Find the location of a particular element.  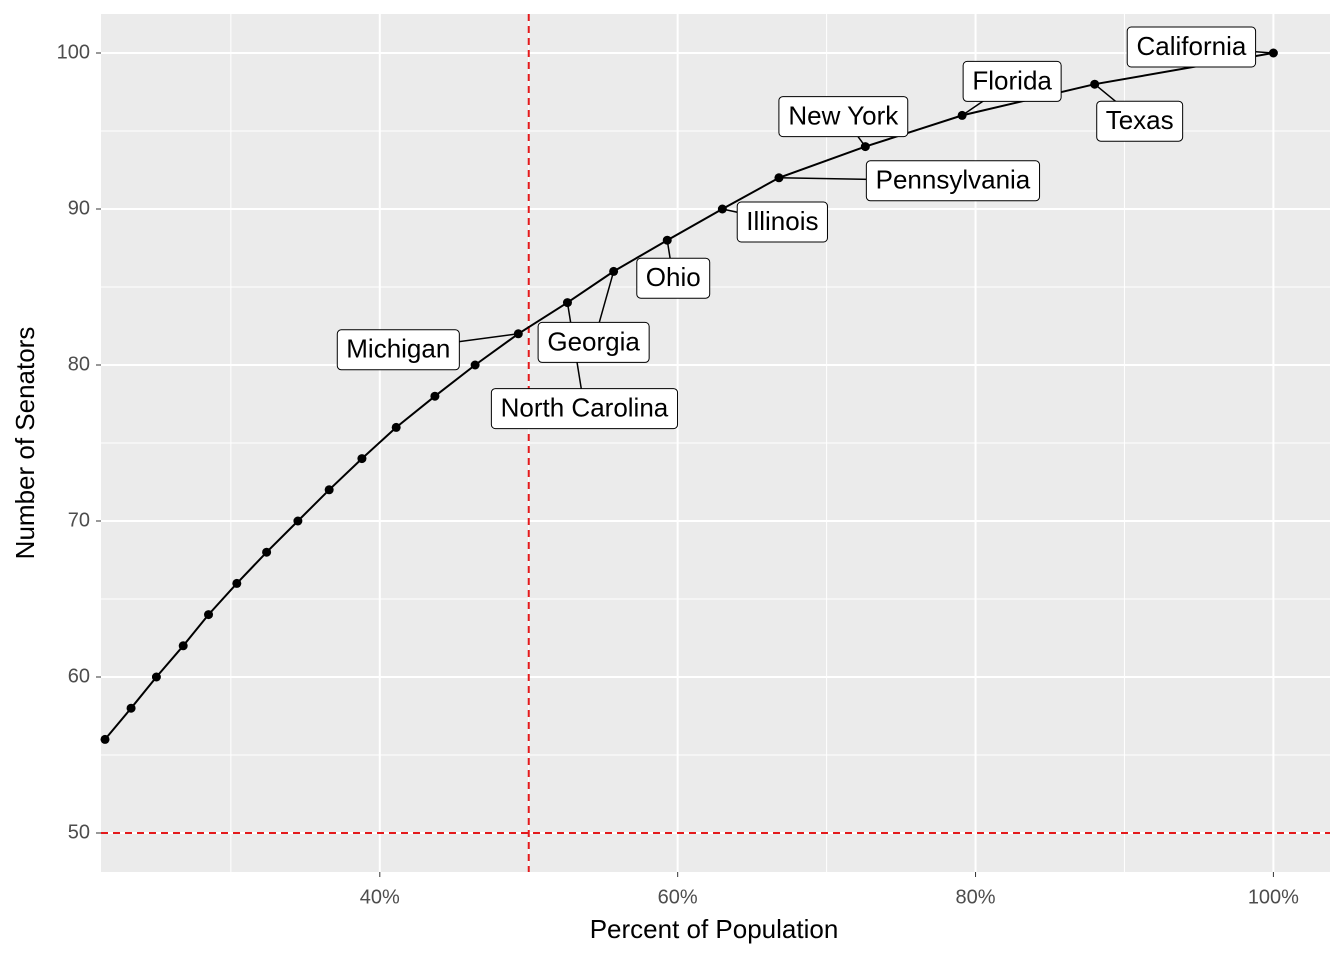

point-label: Florida is located at coordinates (1011, 88).